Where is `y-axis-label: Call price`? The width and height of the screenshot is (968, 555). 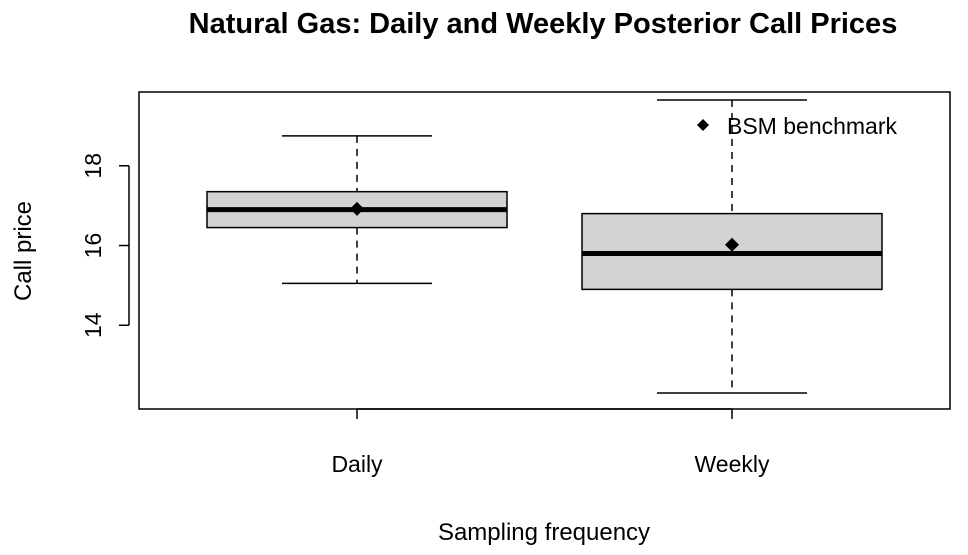
y-axis-label: Call price is located at coordinates (23, 251).